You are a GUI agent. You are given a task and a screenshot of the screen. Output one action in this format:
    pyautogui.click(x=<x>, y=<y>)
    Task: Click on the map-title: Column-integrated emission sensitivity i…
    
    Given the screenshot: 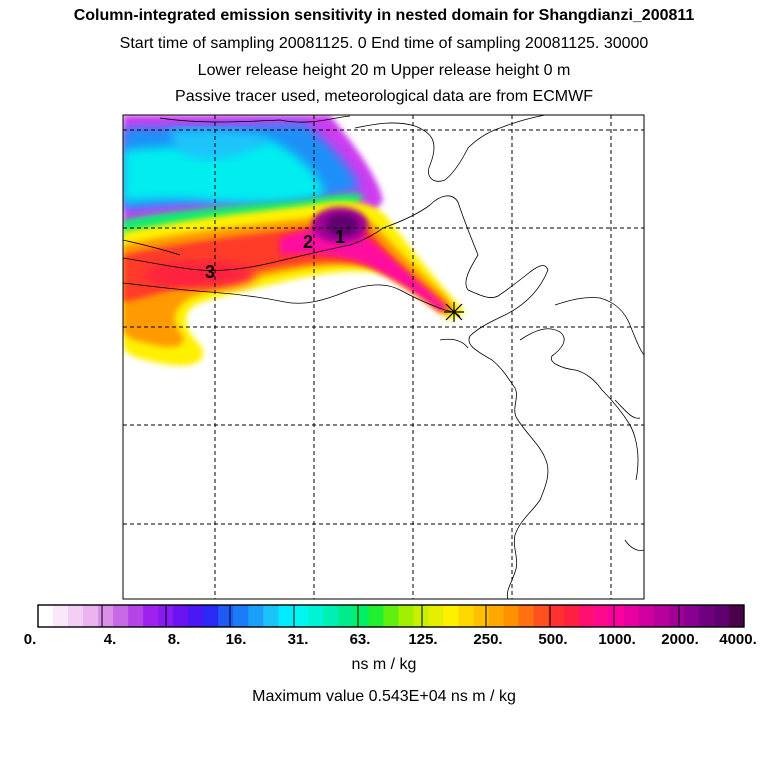 What is the action you would take?
    pyautogui.click(x=384, y=15)
    